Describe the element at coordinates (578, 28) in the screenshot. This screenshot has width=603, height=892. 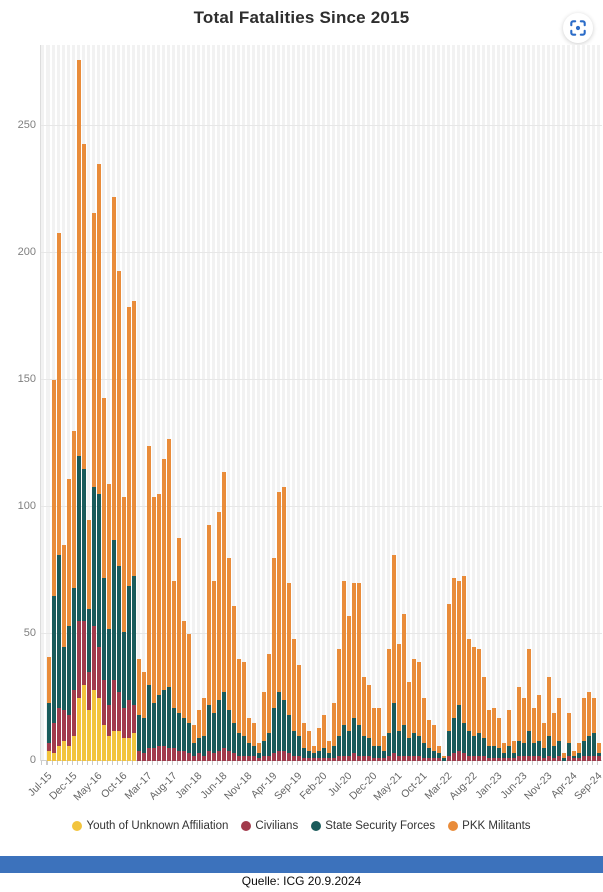
I see `expand-button` at that location.